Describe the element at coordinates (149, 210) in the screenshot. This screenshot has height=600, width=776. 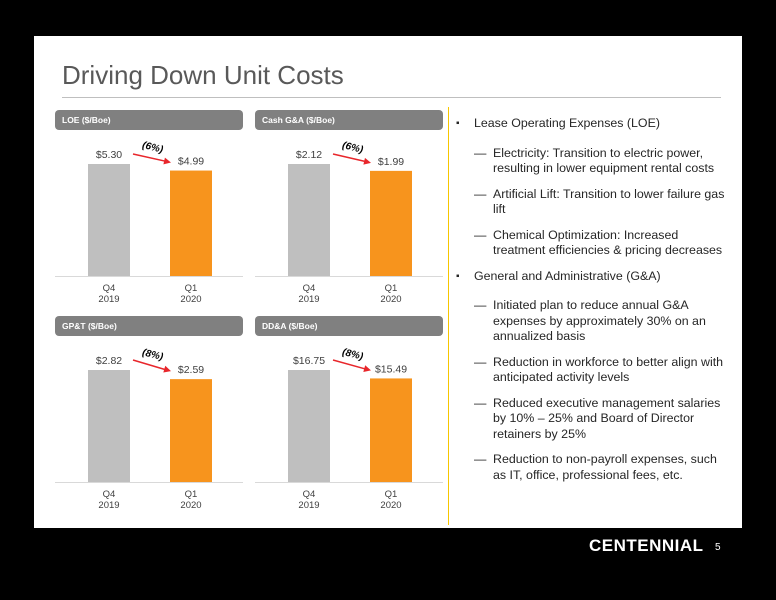
I see `chart-panel-loe: LOE ($/Boe) $5.30 Q4 2019 $4.99 Q1 2020 (6%)` at that location.